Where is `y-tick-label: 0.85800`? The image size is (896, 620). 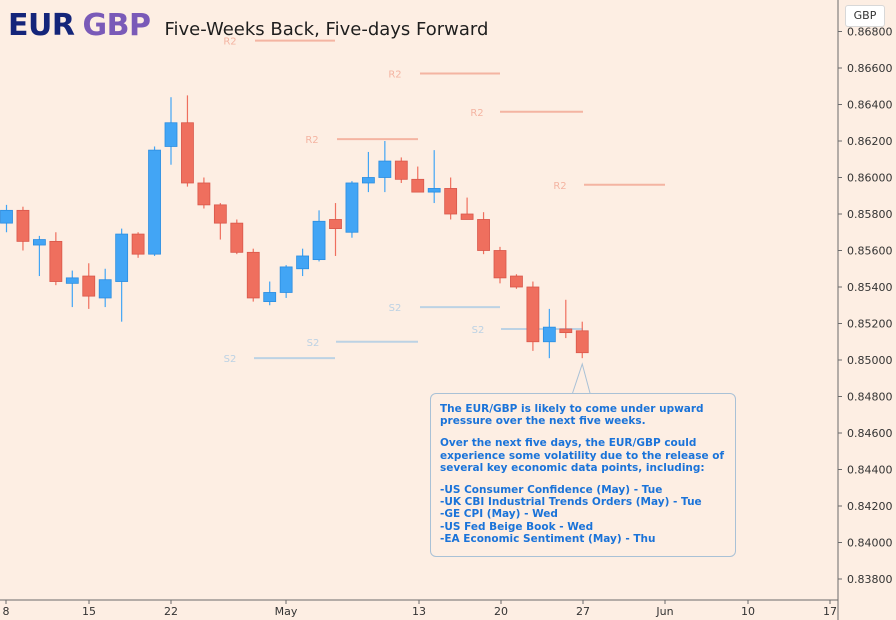
y-tick-label: 0.85800 is located at coordinates (870, 214).